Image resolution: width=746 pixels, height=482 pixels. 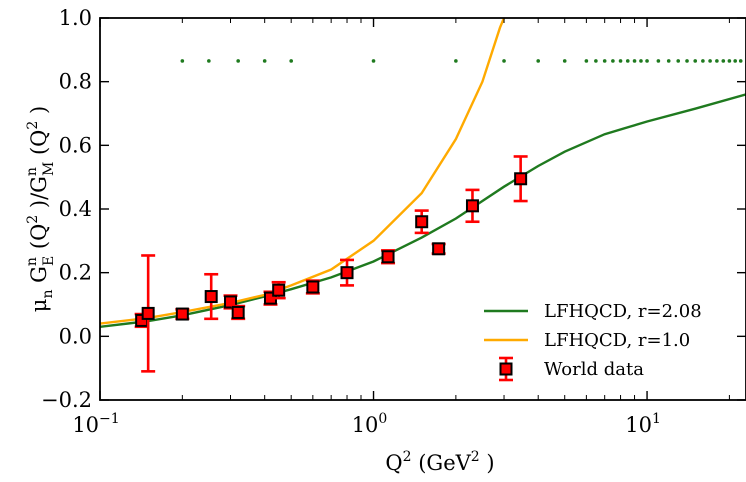 I want to click on x-label-sup: 2, so click(x=475, y=457).